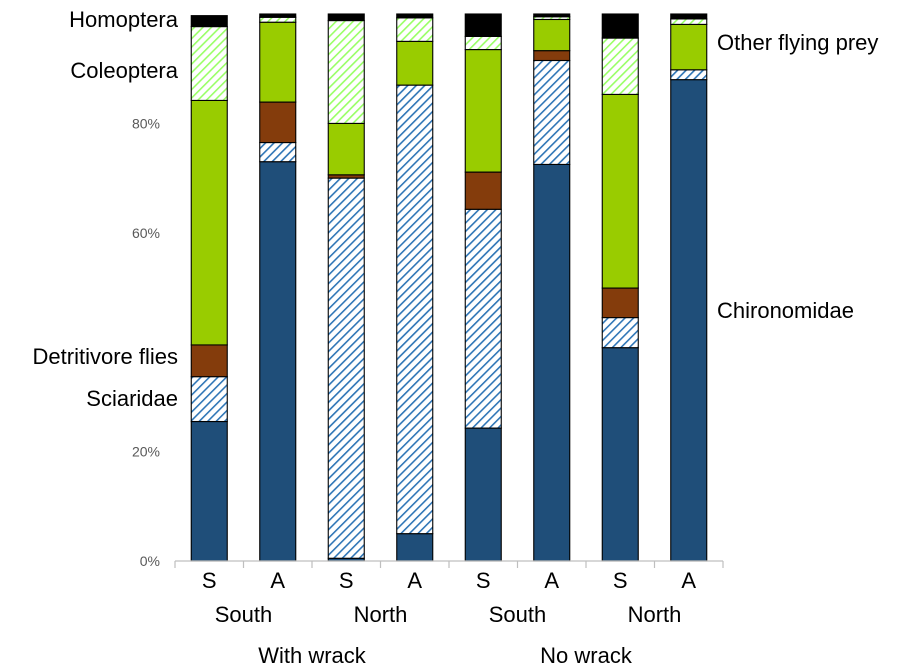 The height and width of the screenshot is (671, 912). Describe the element at coordinates (124, 19) in the screenshot. I see `series-label-homoptera: Homoptera` at that location.